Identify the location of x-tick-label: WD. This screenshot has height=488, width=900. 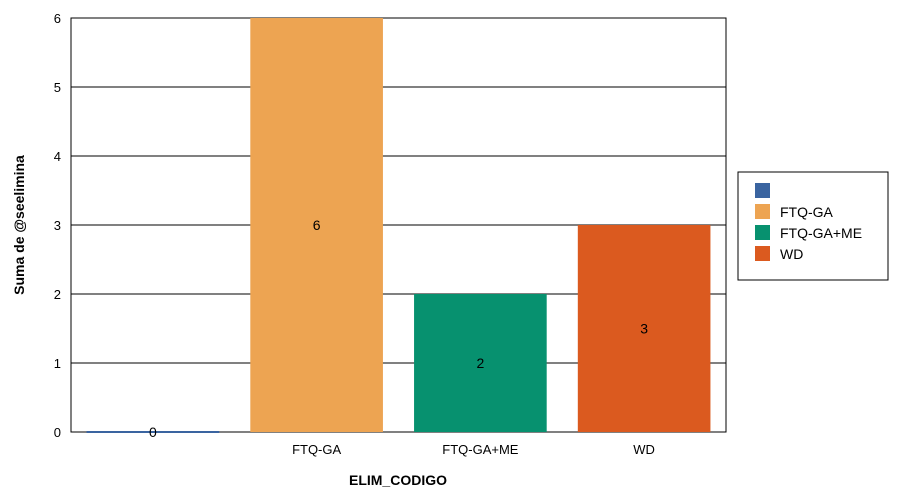
(644, 449).